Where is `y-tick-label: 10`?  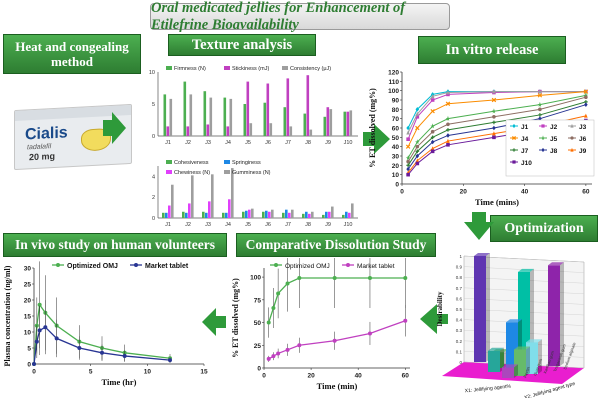 y-tick-label: 10 is located at coordinates (396, 175).